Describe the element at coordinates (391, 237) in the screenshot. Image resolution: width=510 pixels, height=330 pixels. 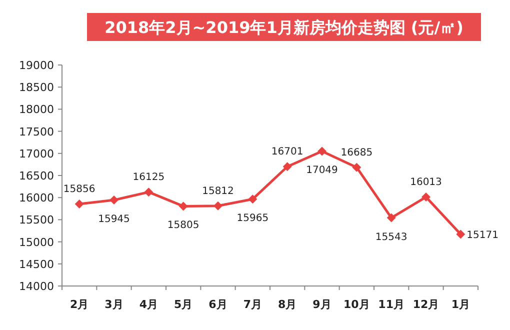
I see `data-label: 15543` at that location.